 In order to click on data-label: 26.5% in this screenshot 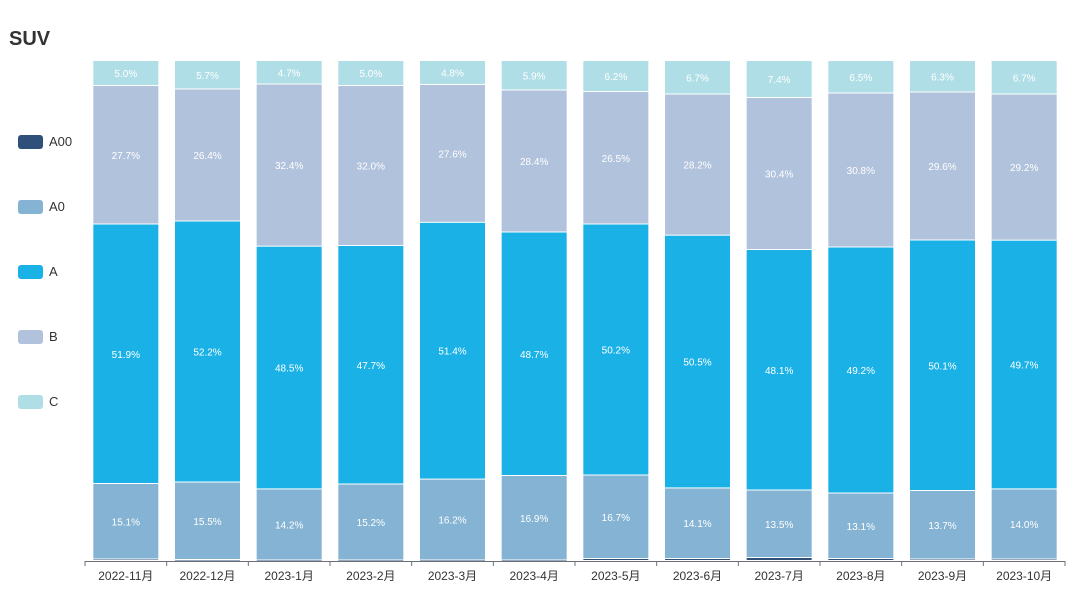, I will do `click(616, 159)`.